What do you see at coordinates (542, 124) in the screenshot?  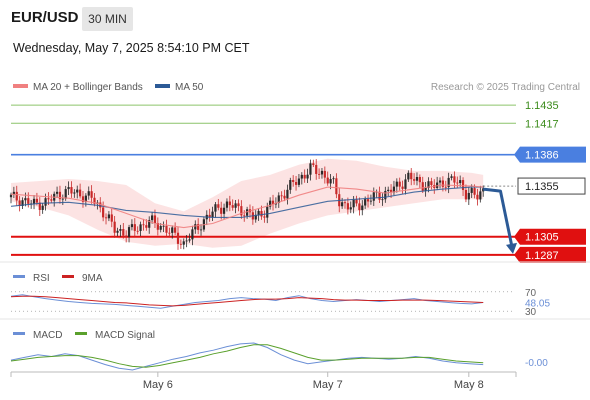 I see `target-level-label: 1.1417` at bounding box center [542, 124].